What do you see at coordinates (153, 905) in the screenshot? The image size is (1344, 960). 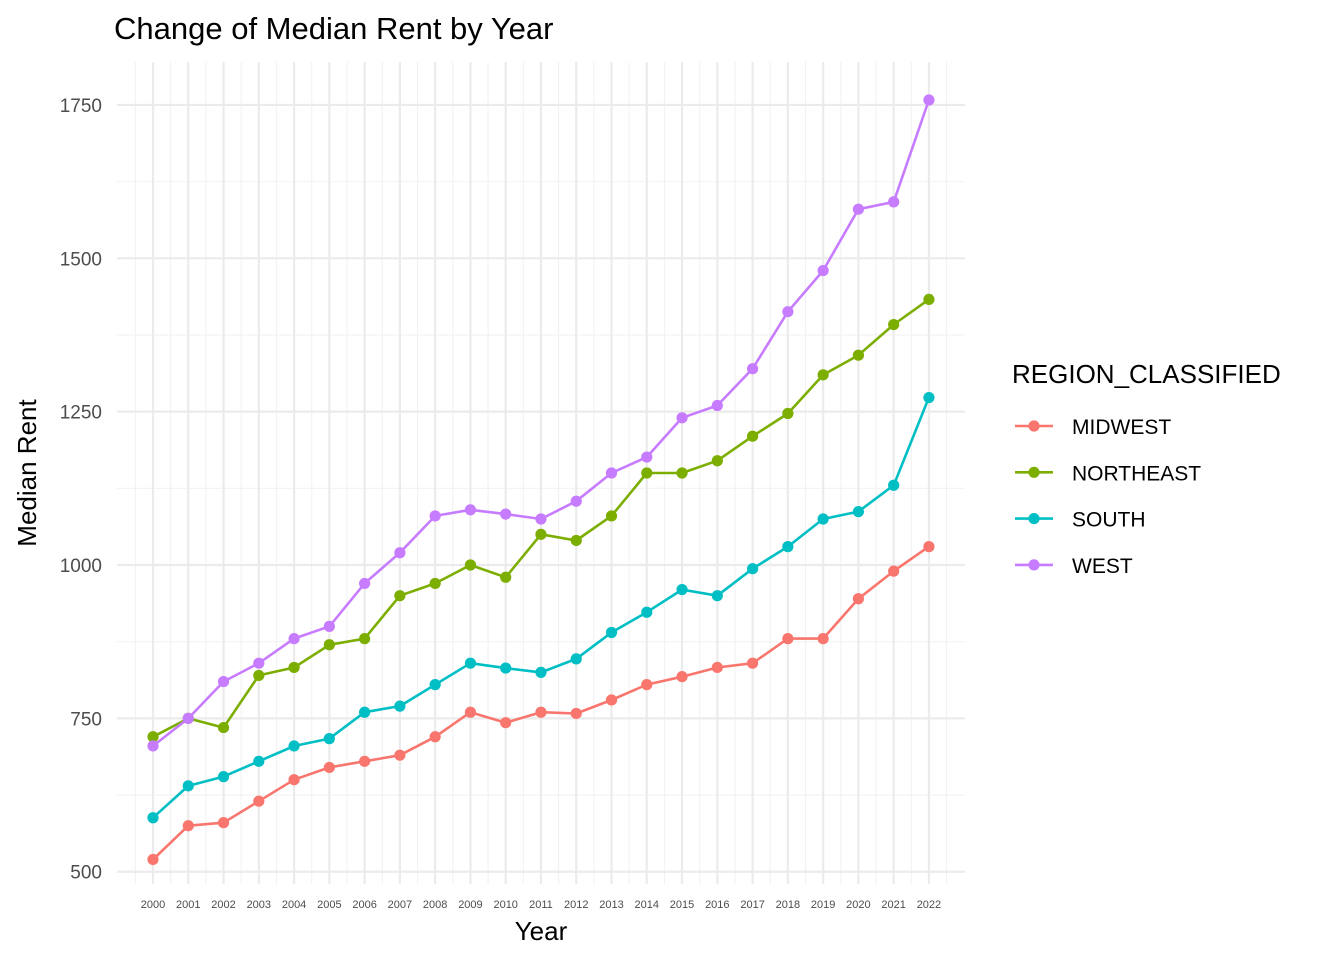 I see `x-tick-label: 2000` at bounding box center [153, 905].